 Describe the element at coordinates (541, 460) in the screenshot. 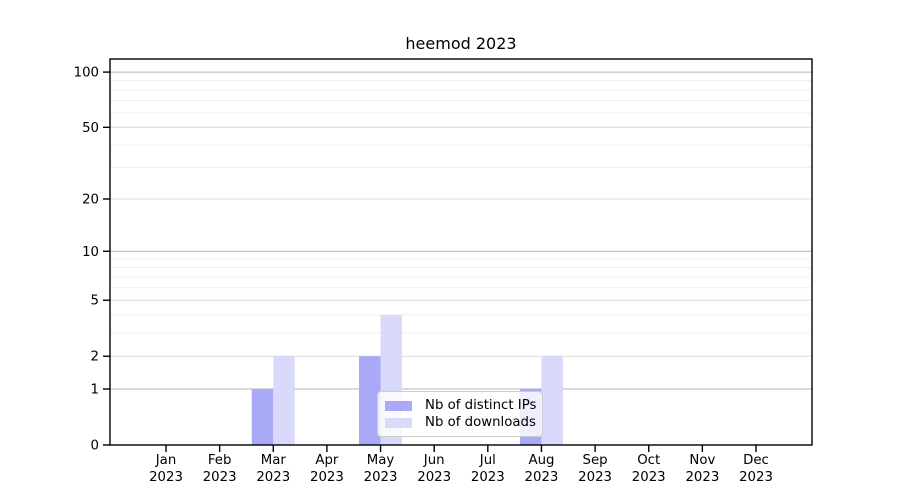

I see `x-tick-label-month: Aug` at that location.